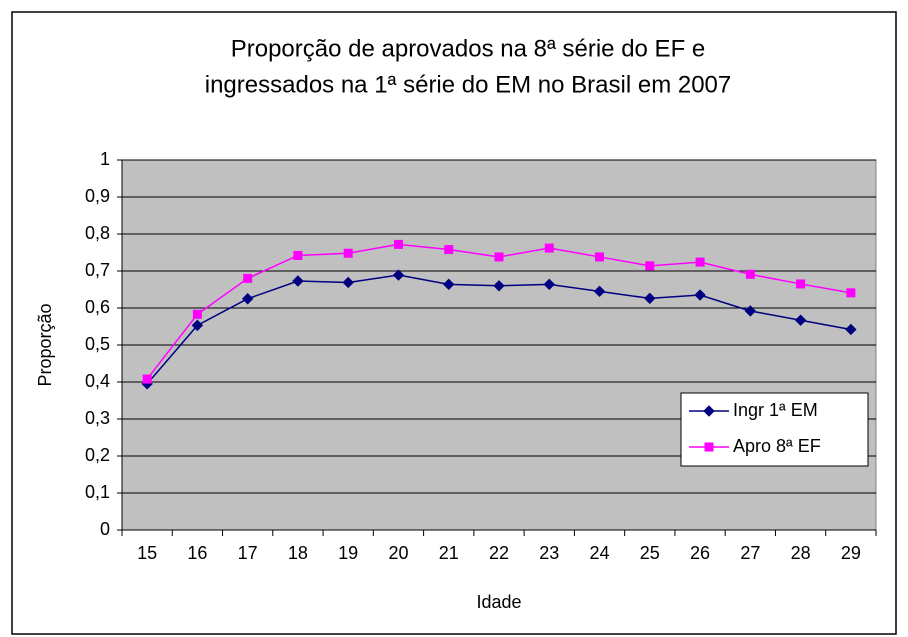 Image resolution: width=908 pixels, height=637 pixels. What do you see at coordinates (801, 553) in the screenshot?
I see `x-tick-label: 28` at bounding box center [801, 553].